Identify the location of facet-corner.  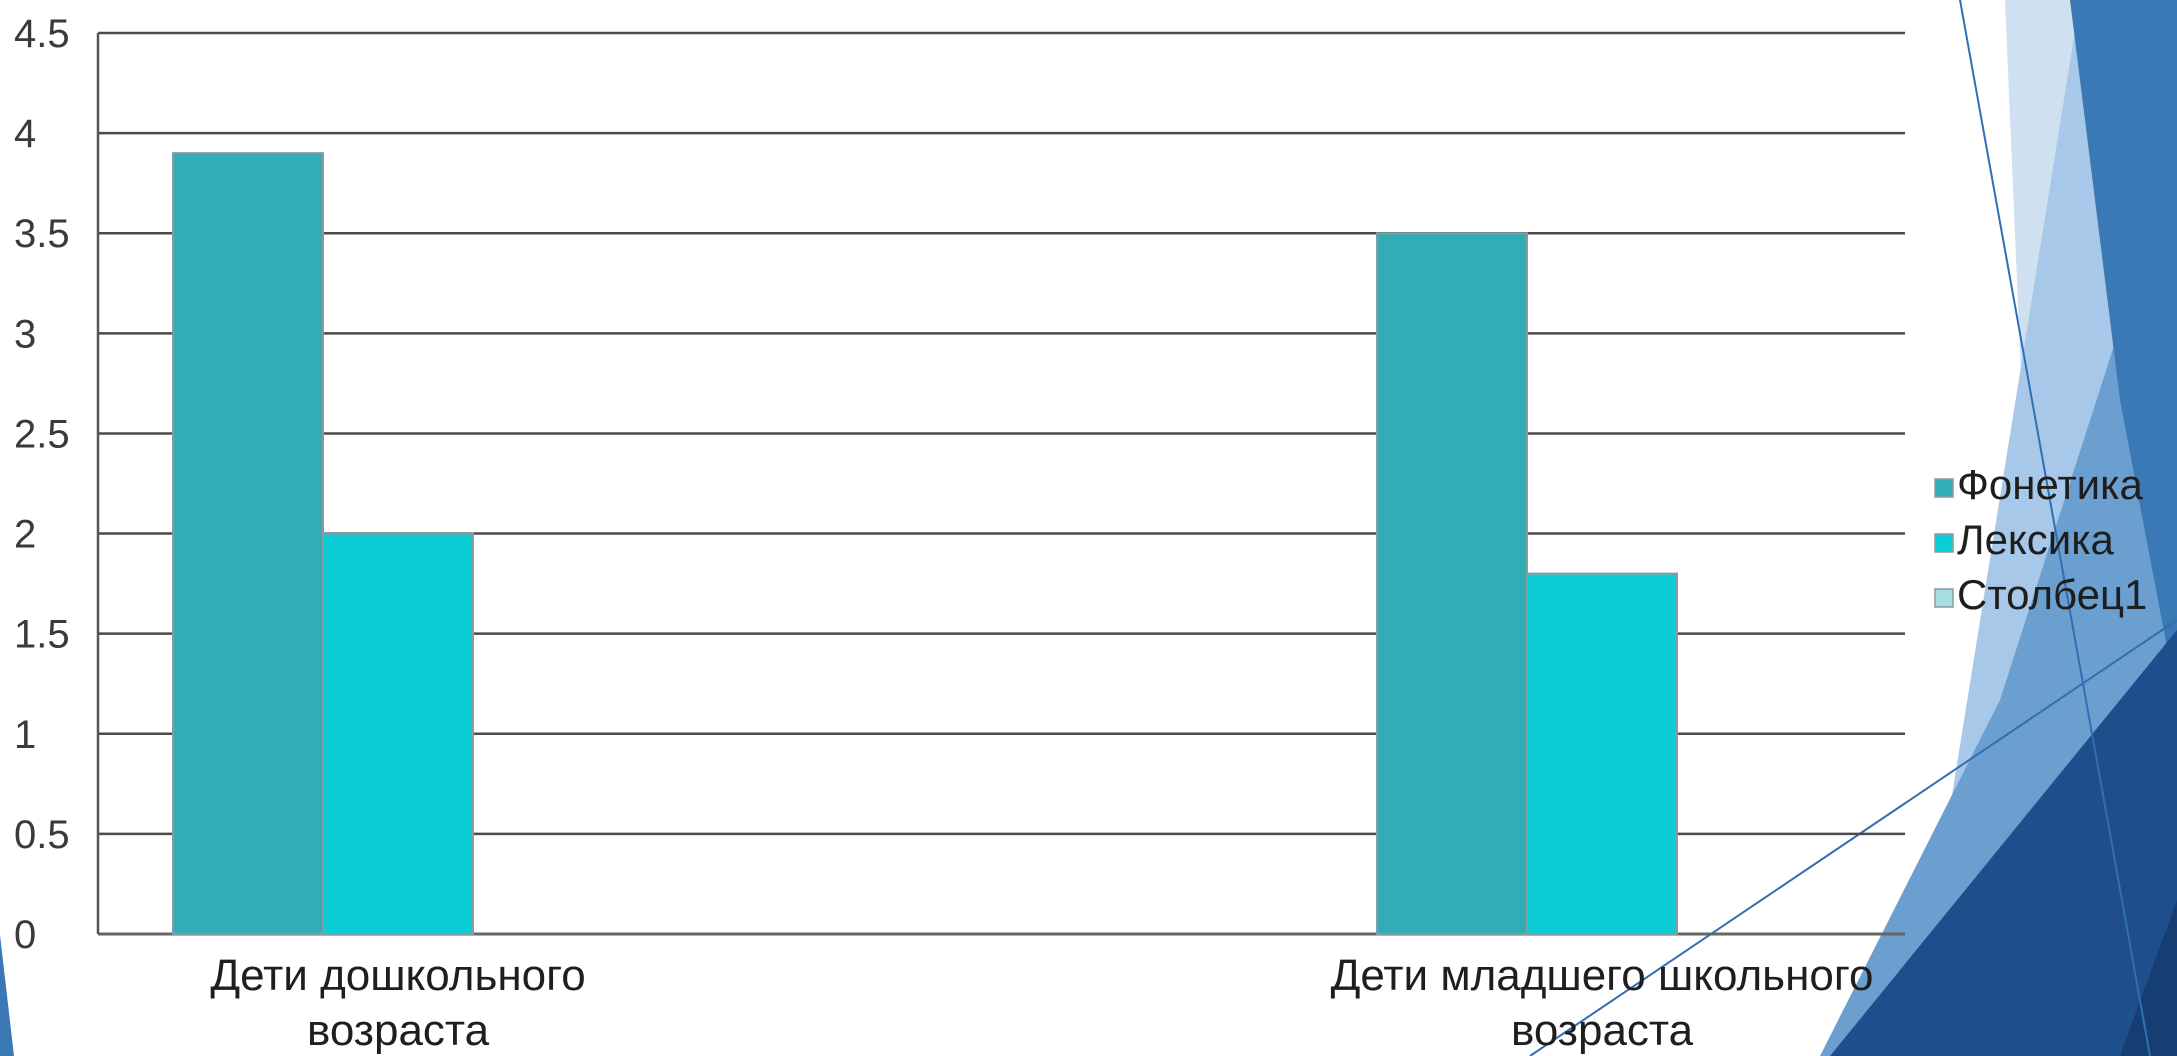
(2148, 978).